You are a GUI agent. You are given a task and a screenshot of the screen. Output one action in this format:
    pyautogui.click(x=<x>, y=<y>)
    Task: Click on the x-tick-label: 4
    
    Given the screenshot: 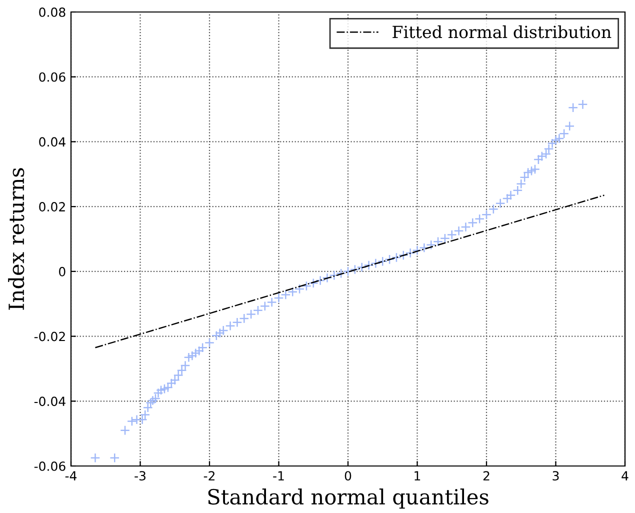 What is the action you would take?
    pyautogui.click(x=625, y=475)
    